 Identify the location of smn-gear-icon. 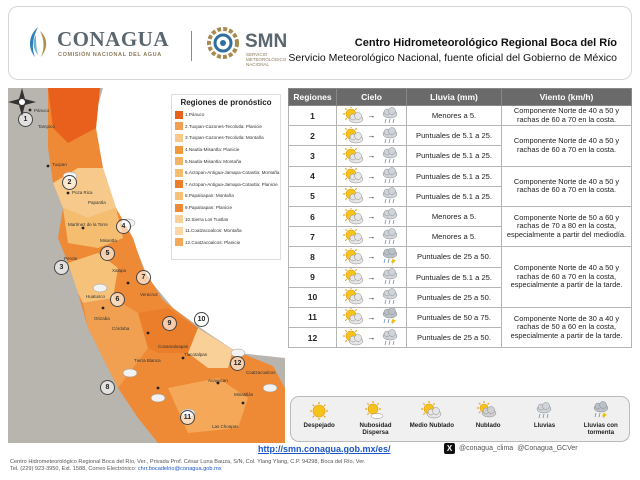
(223, 43).